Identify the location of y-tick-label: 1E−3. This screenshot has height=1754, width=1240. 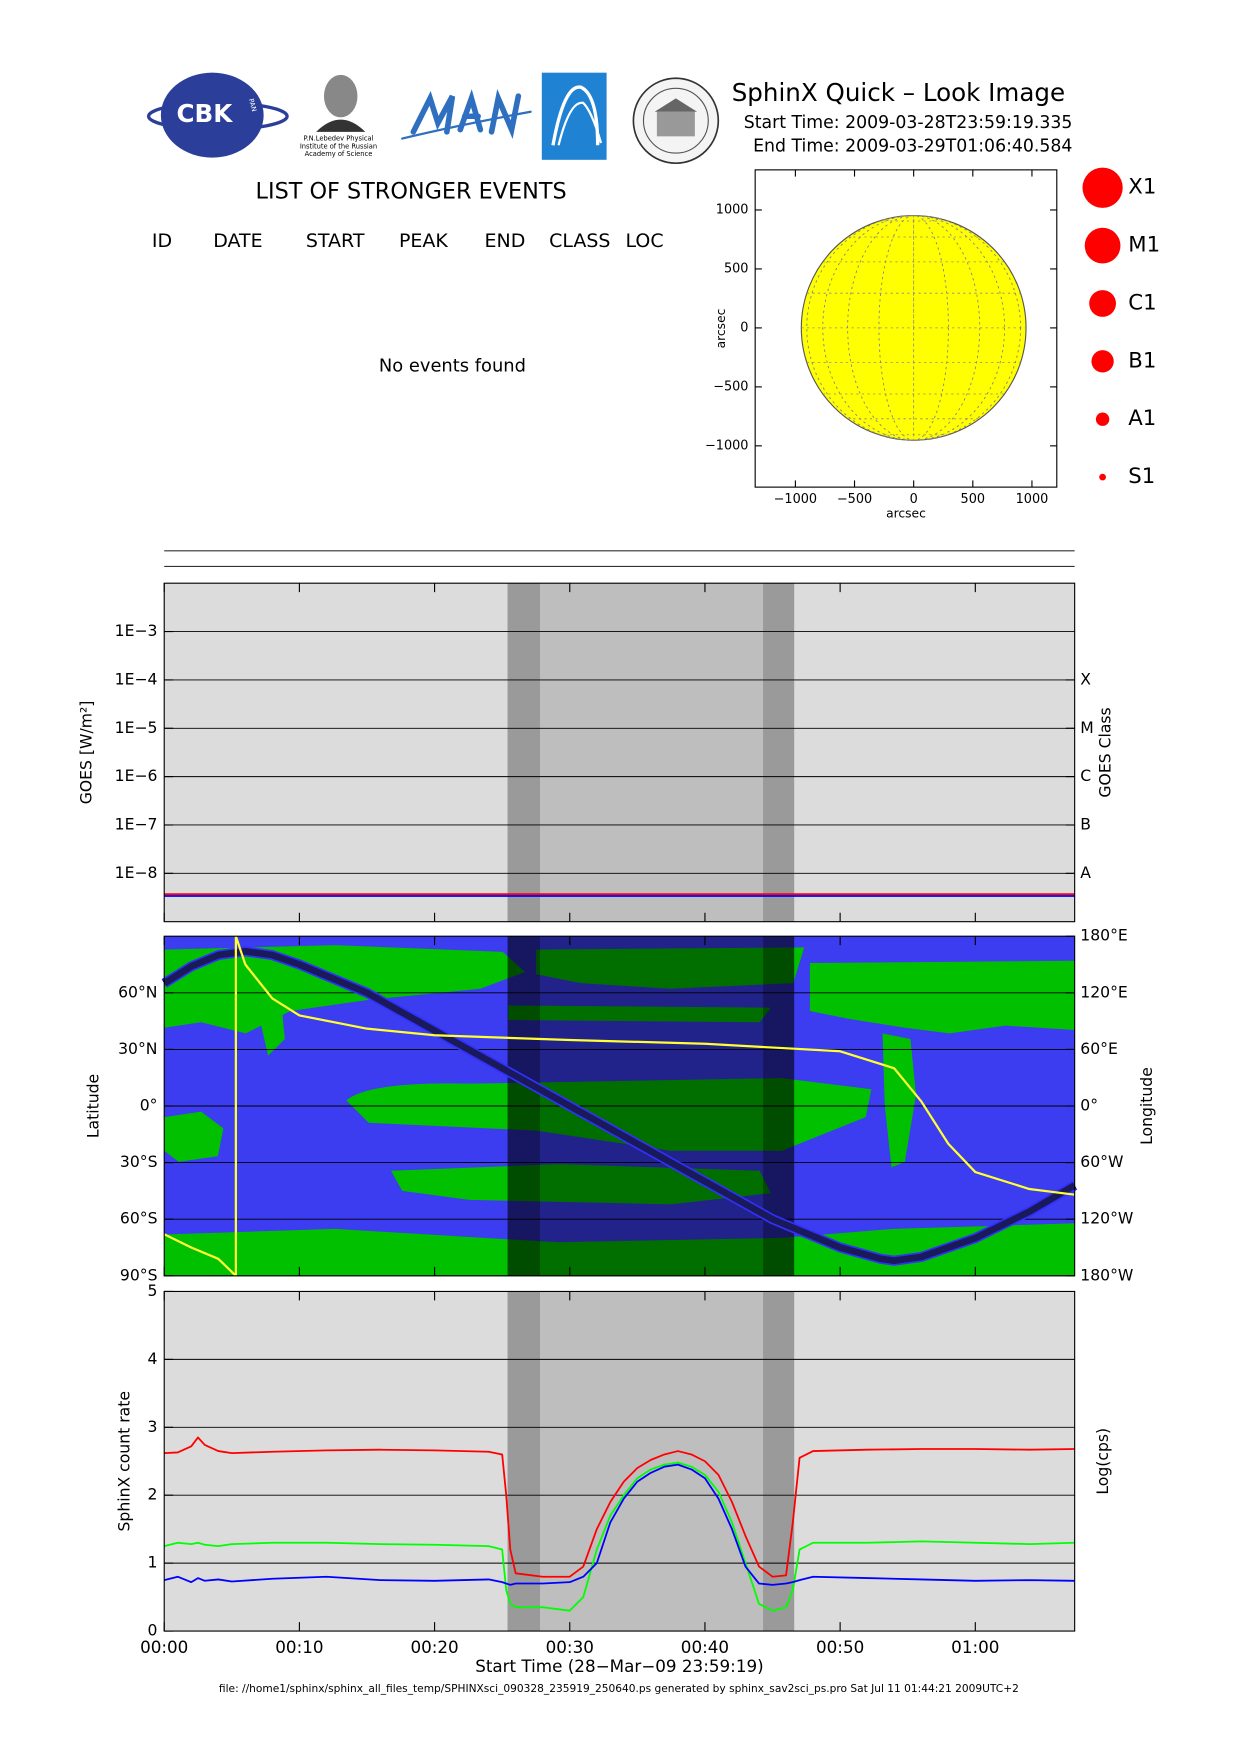
(136, 630).